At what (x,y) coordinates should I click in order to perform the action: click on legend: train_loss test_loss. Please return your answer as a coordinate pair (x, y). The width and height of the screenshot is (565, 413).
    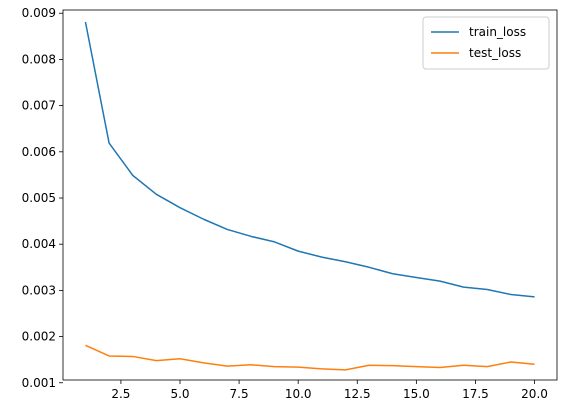
    Looking at the image, I should click on (486, 43).